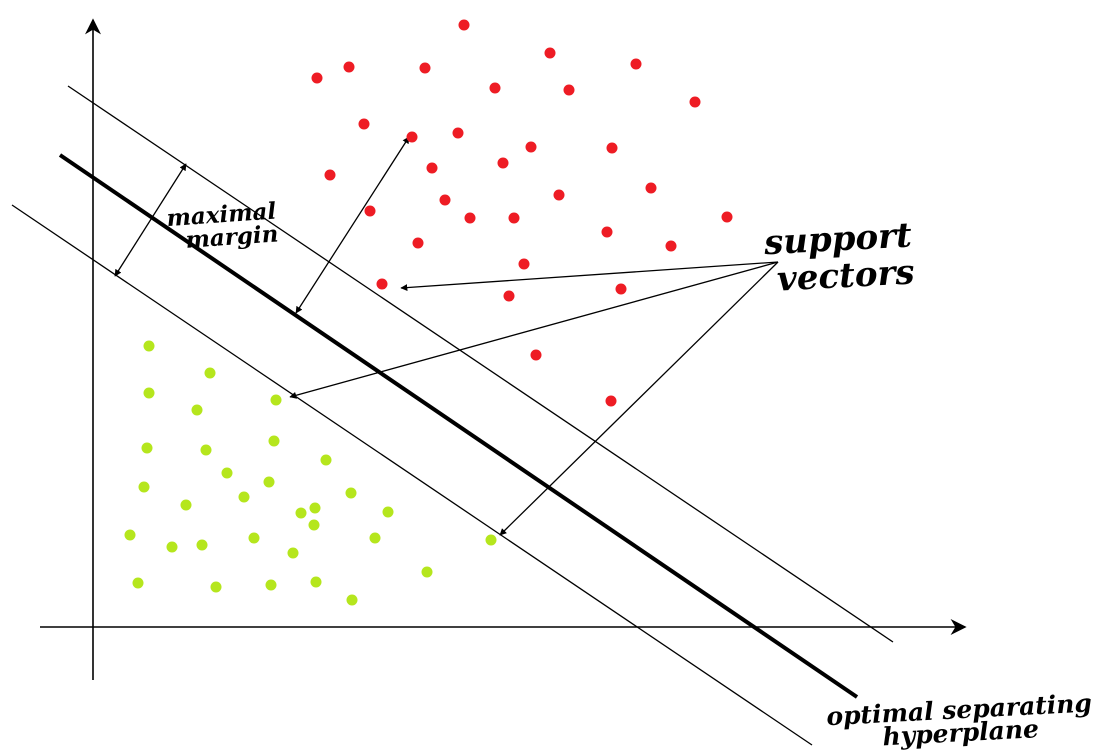 The width and height of the screenshot is (1095, 751). What do you see at coordinates (534, 330) in the screenshot?
I see `support-vector-pointer-green-upper` at bounding box center [534, 330].